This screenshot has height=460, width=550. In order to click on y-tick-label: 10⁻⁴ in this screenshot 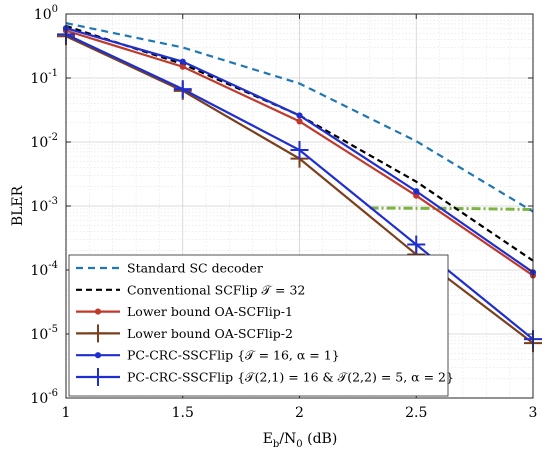, I will do `click(44, 269)`.